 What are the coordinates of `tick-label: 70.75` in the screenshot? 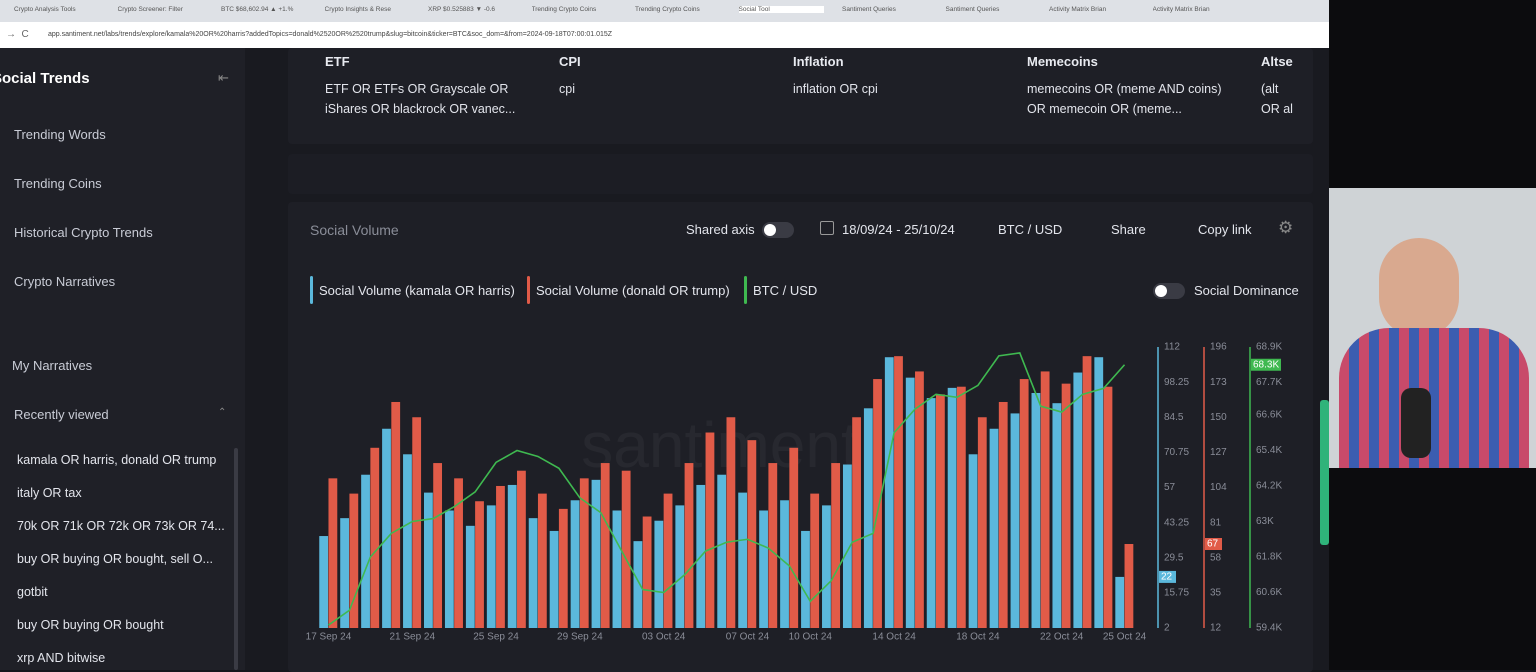 It's located at (1176, 452).